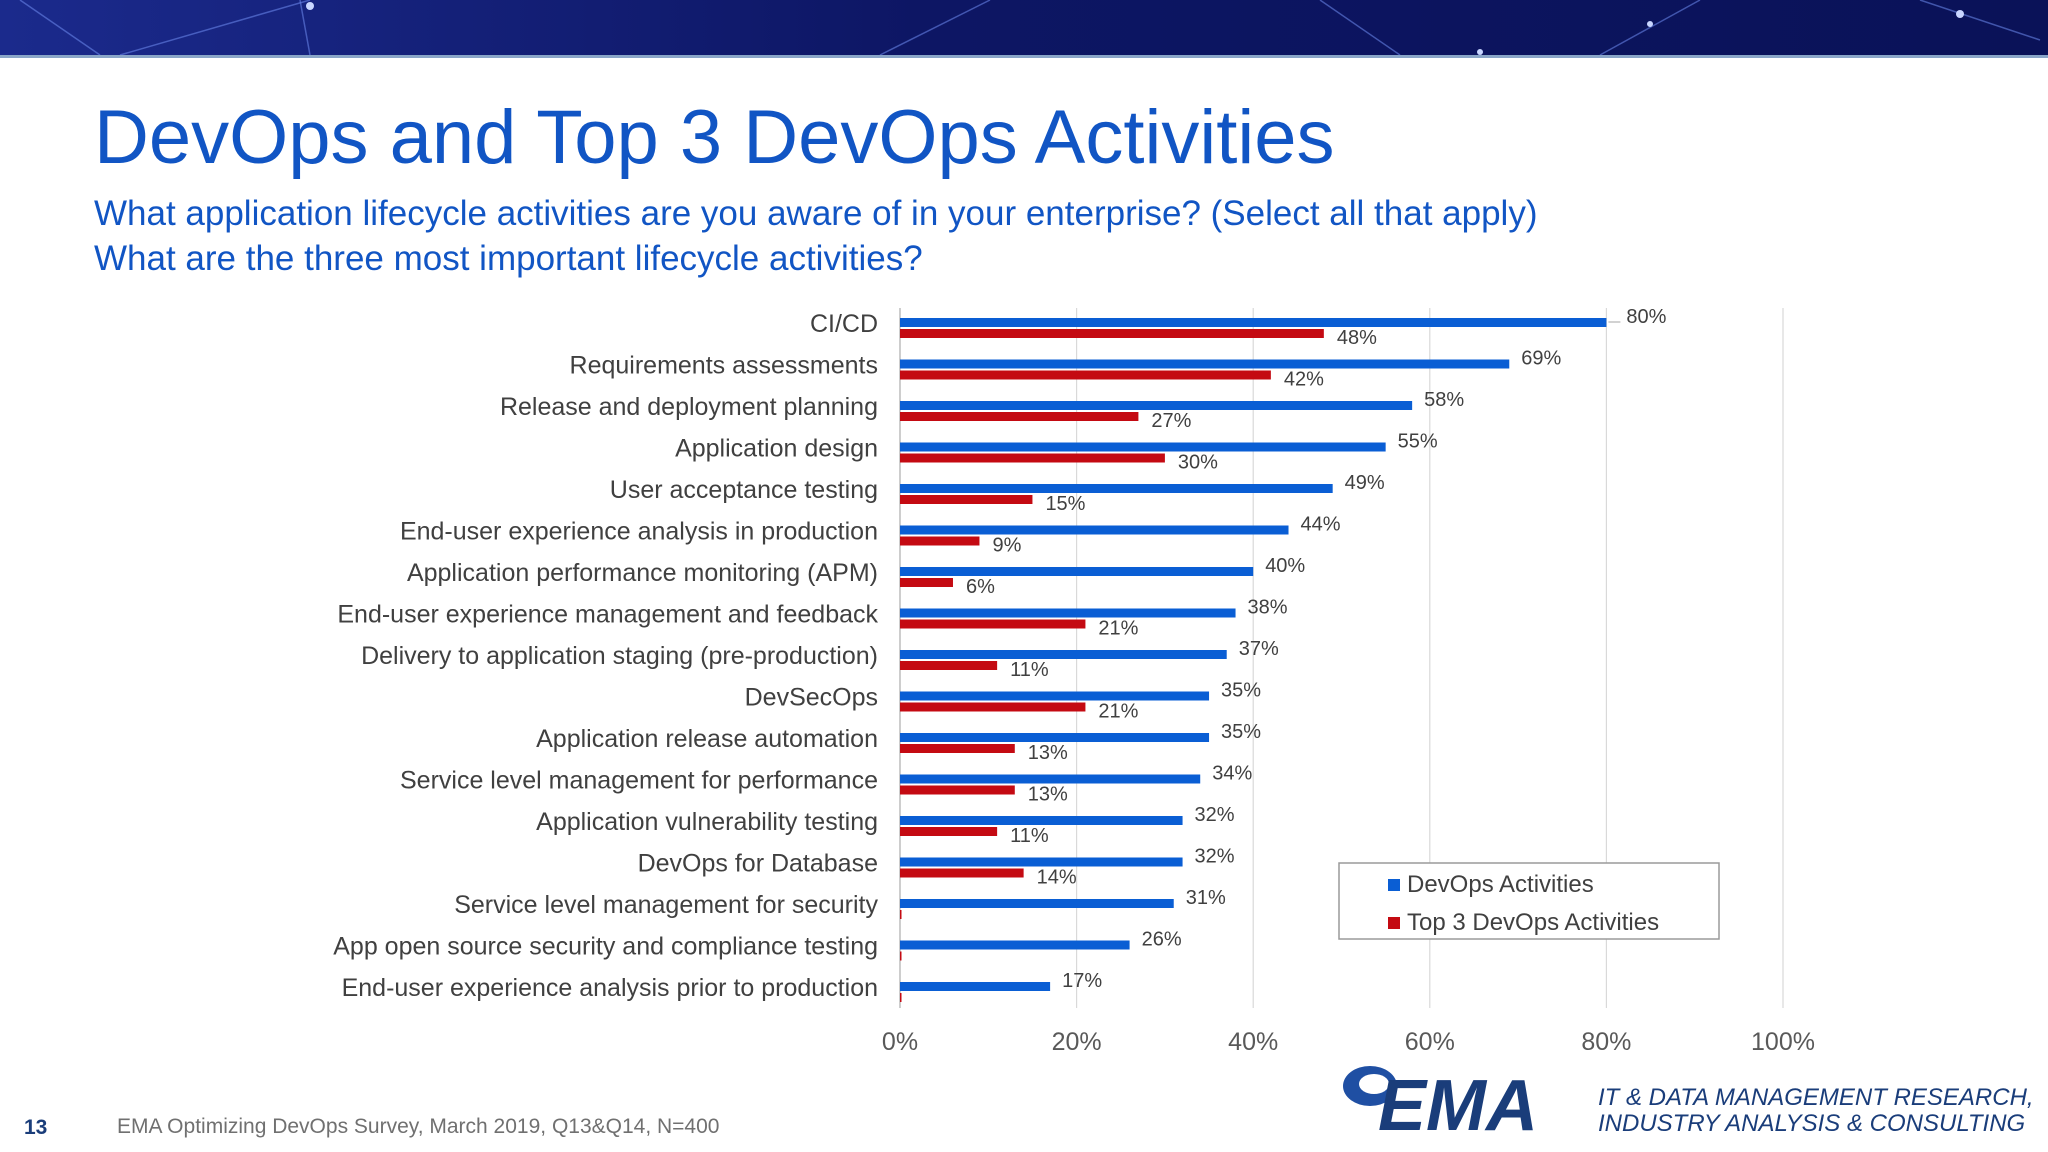  What do you see at coordinates (666, 905) in the screenshot?
I see `category-label-service-level-management-for-security: Service level management for security` at bounding box center [666, 905].